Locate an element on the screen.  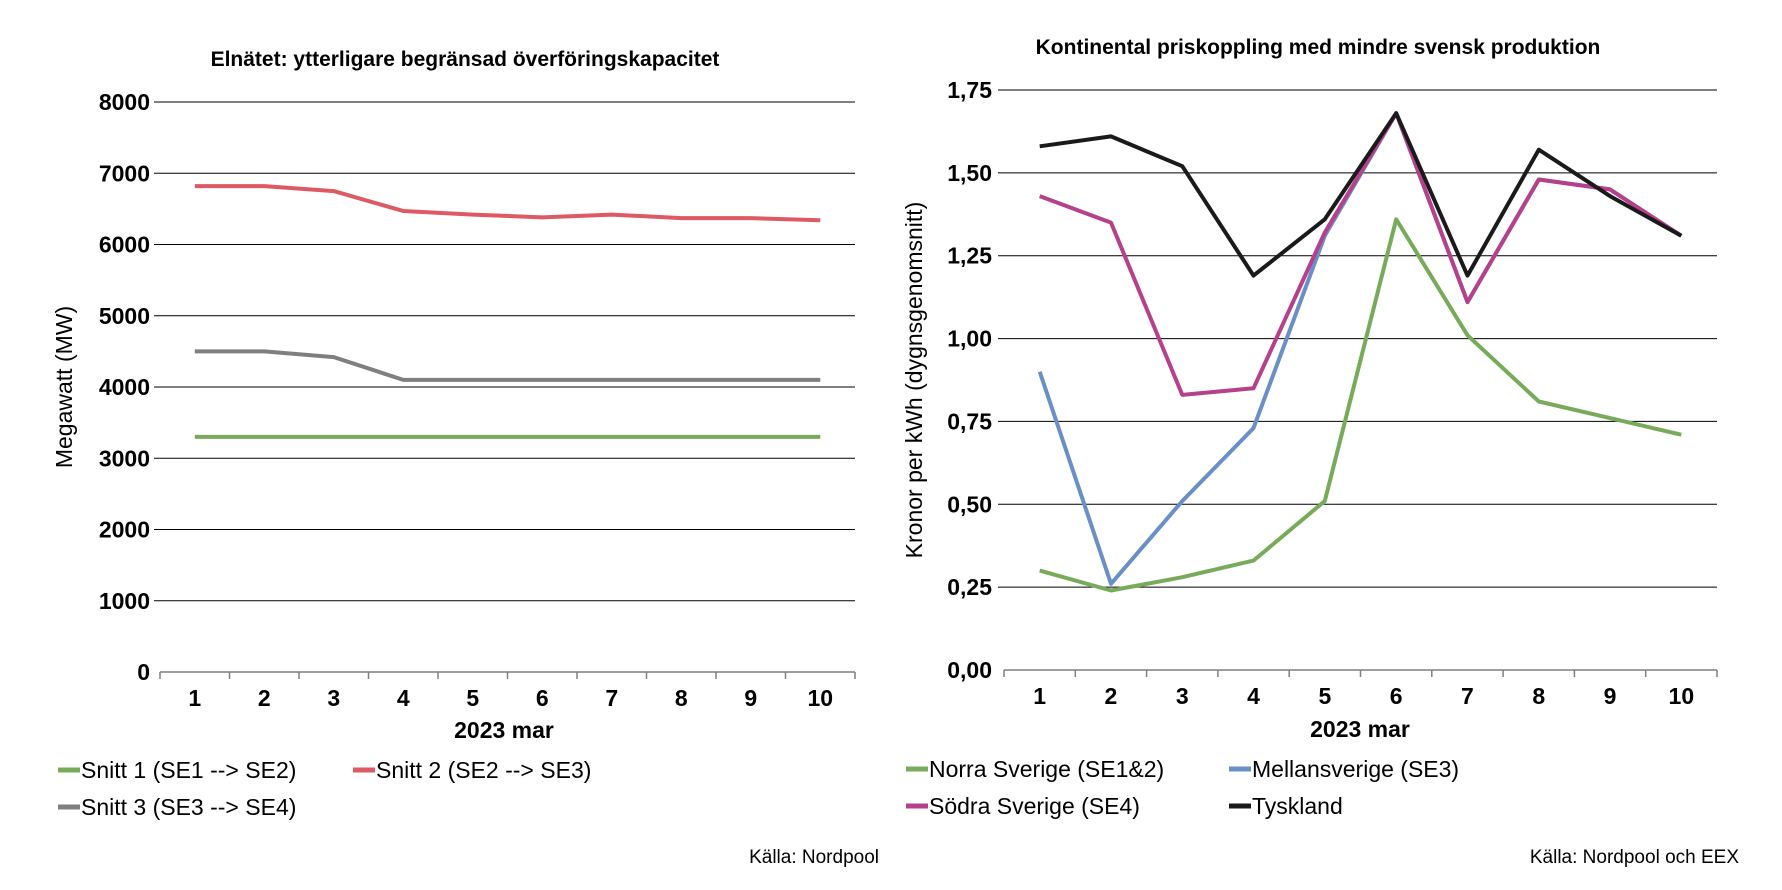
legend-label: Snitt 3 (SE3 --> SE4) is located at coordinates (188, 807).